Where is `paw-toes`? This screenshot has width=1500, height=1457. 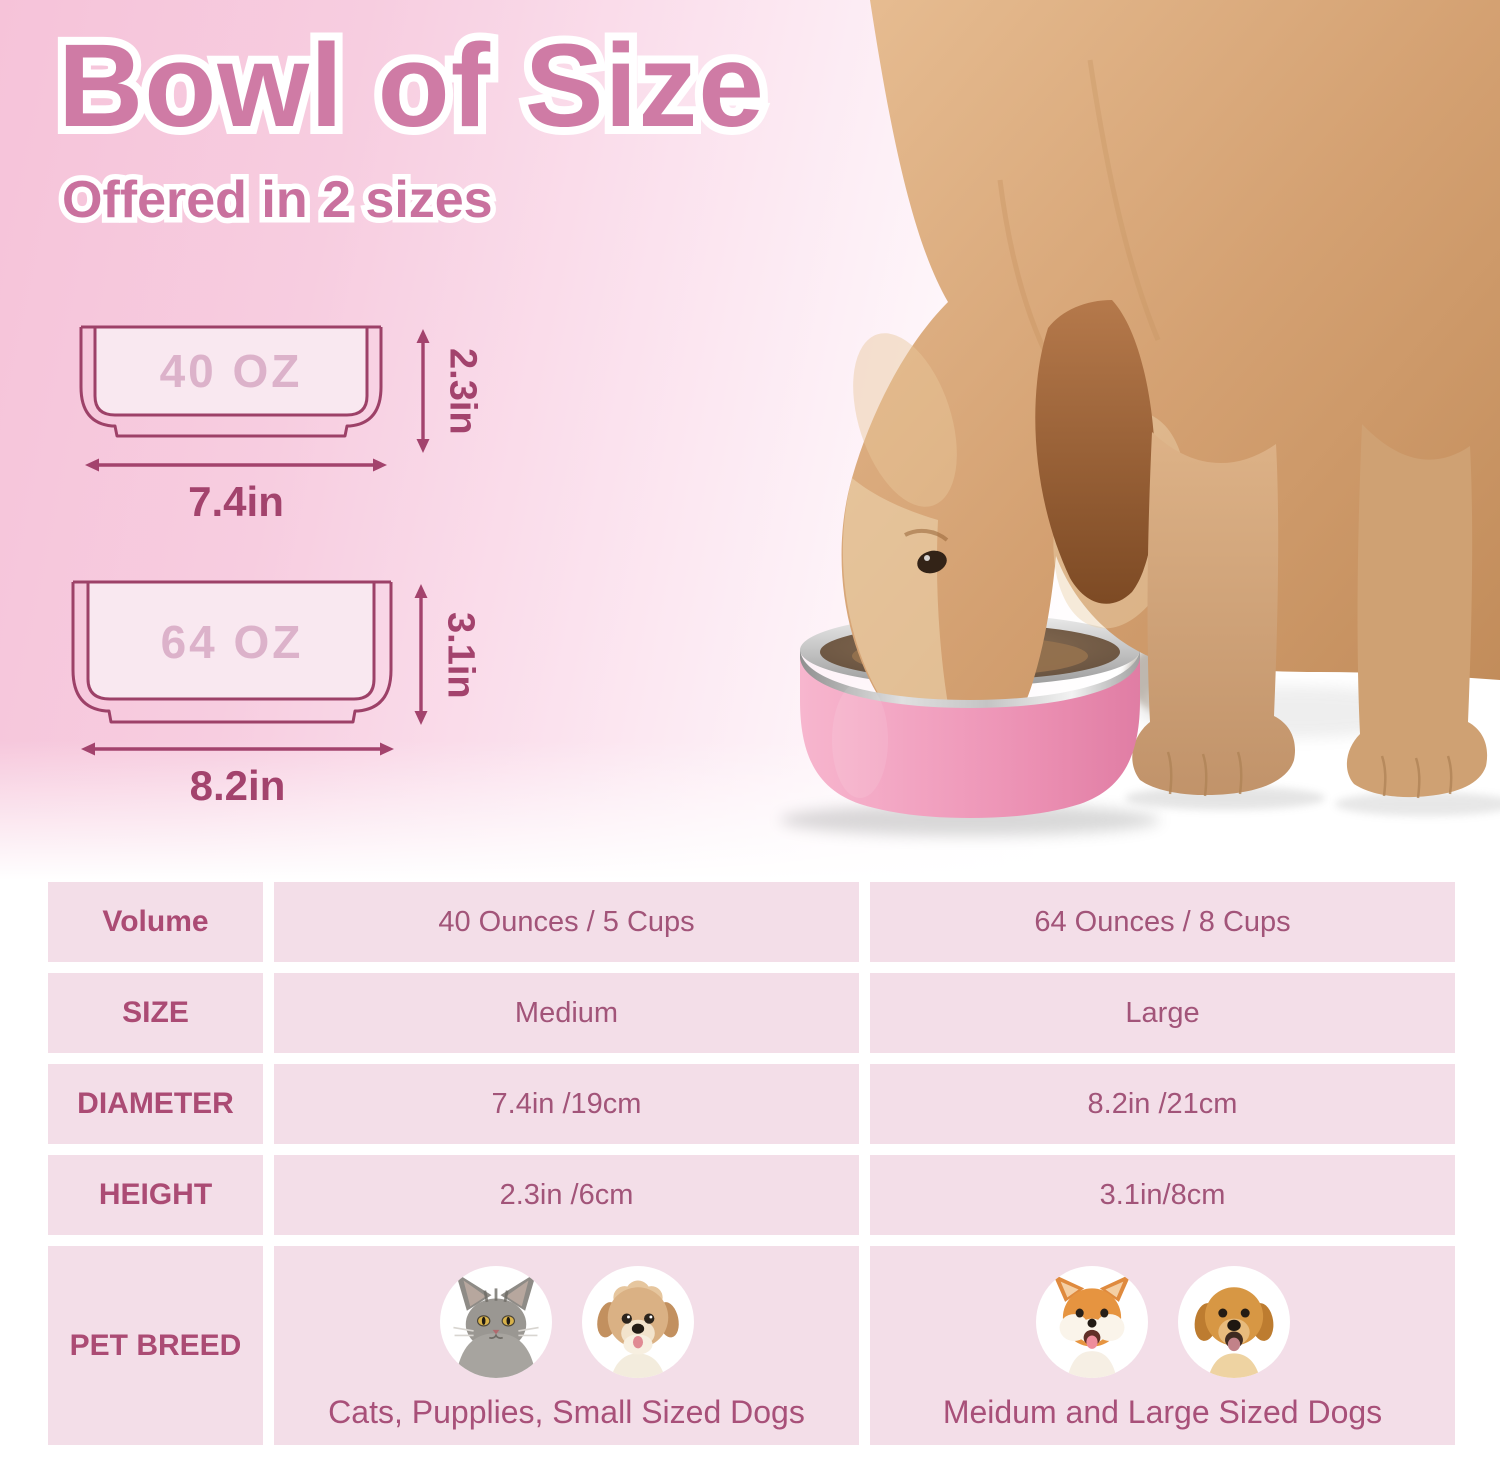
paw-toes is located at coordinates (1309, 775).